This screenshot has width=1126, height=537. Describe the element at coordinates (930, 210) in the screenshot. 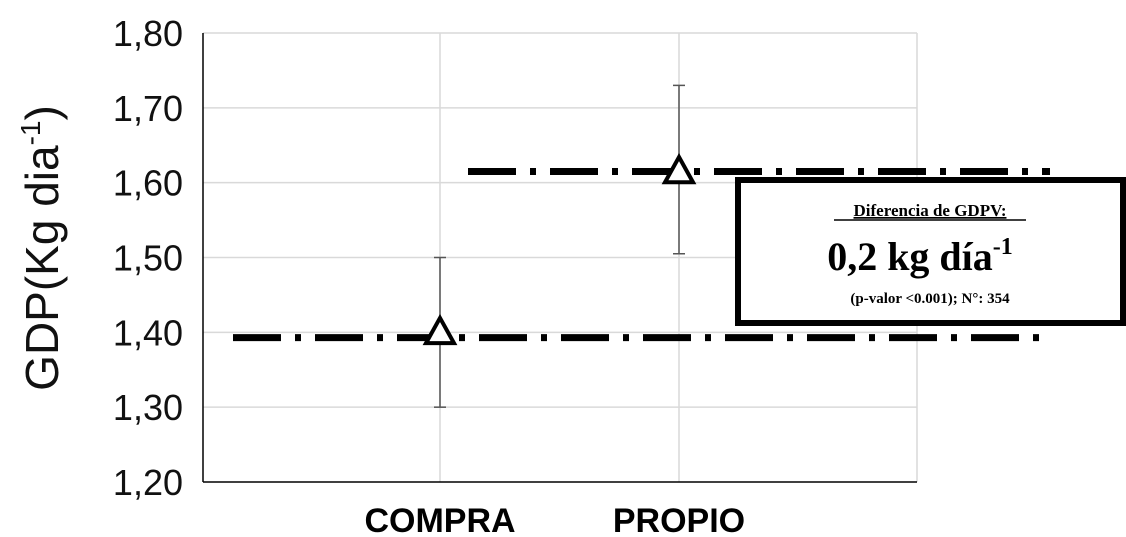

I see `annotation-title: Diferencia de GDPV:` at that location.